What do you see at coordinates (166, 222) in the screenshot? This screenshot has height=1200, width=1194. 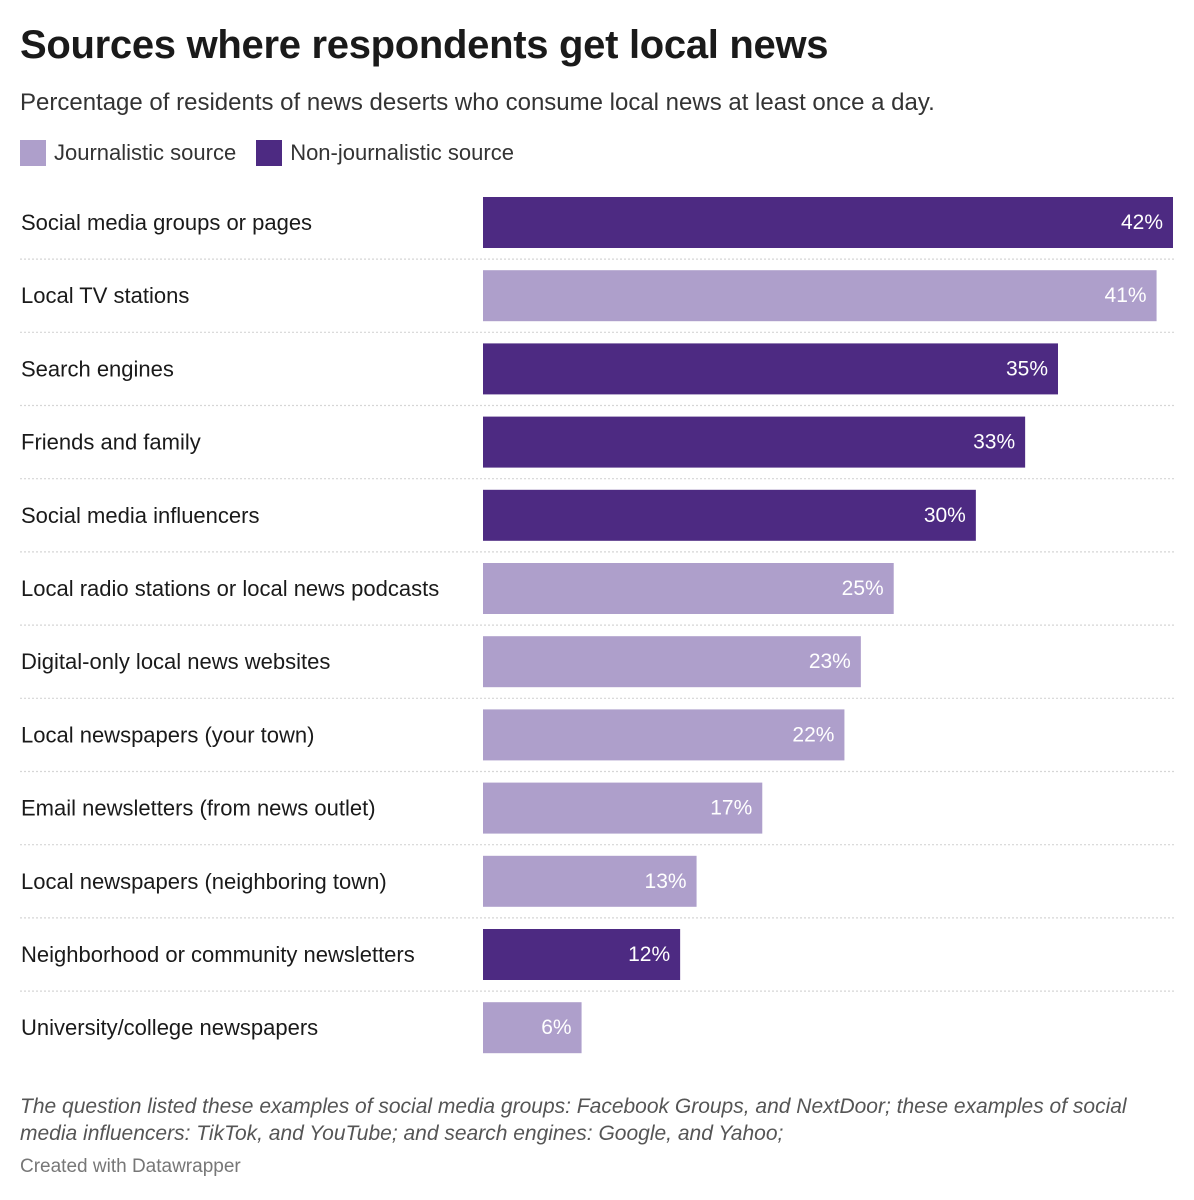 I see `category-label: Social media groups or pages` at bounding box center [166, 222].